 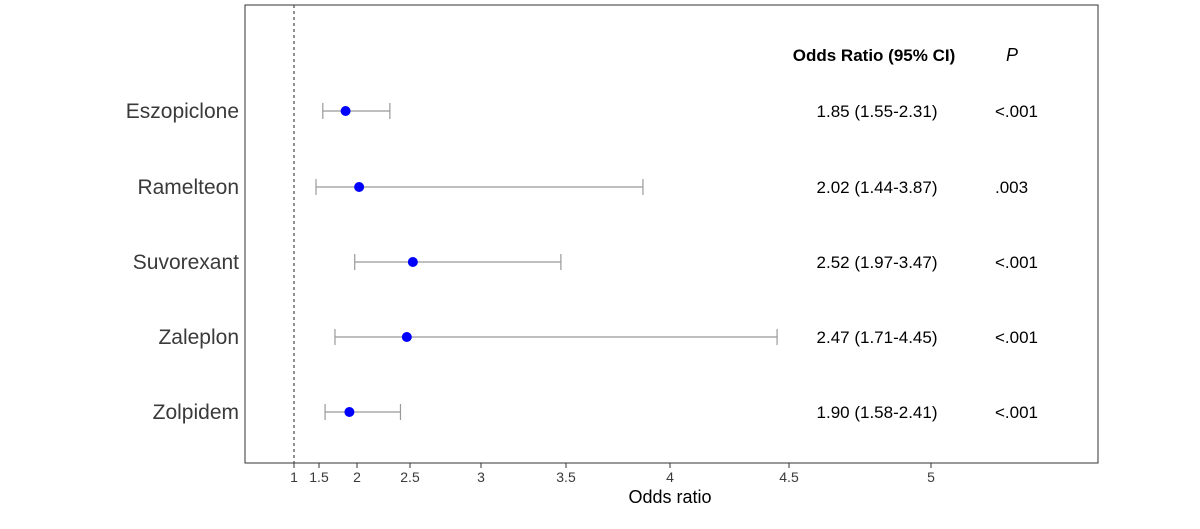 What do you see at coordinates (877, 262) in the screenshot?
I see `or-ci-value: 2.52 (1.97-3.47)` at bounding box center [877, 262].